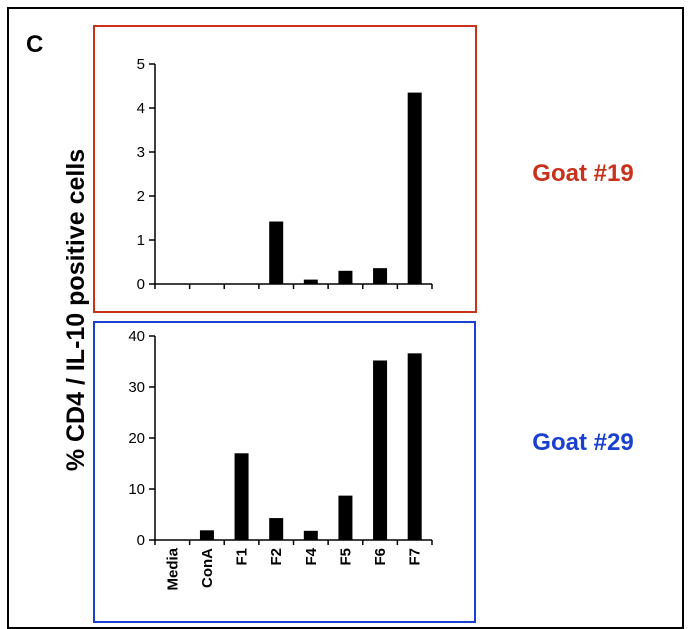  What do you see at coordinates (136, 336) in the screenshot?
I see `y-tick-label: 40` at bounding box center [136, 336].